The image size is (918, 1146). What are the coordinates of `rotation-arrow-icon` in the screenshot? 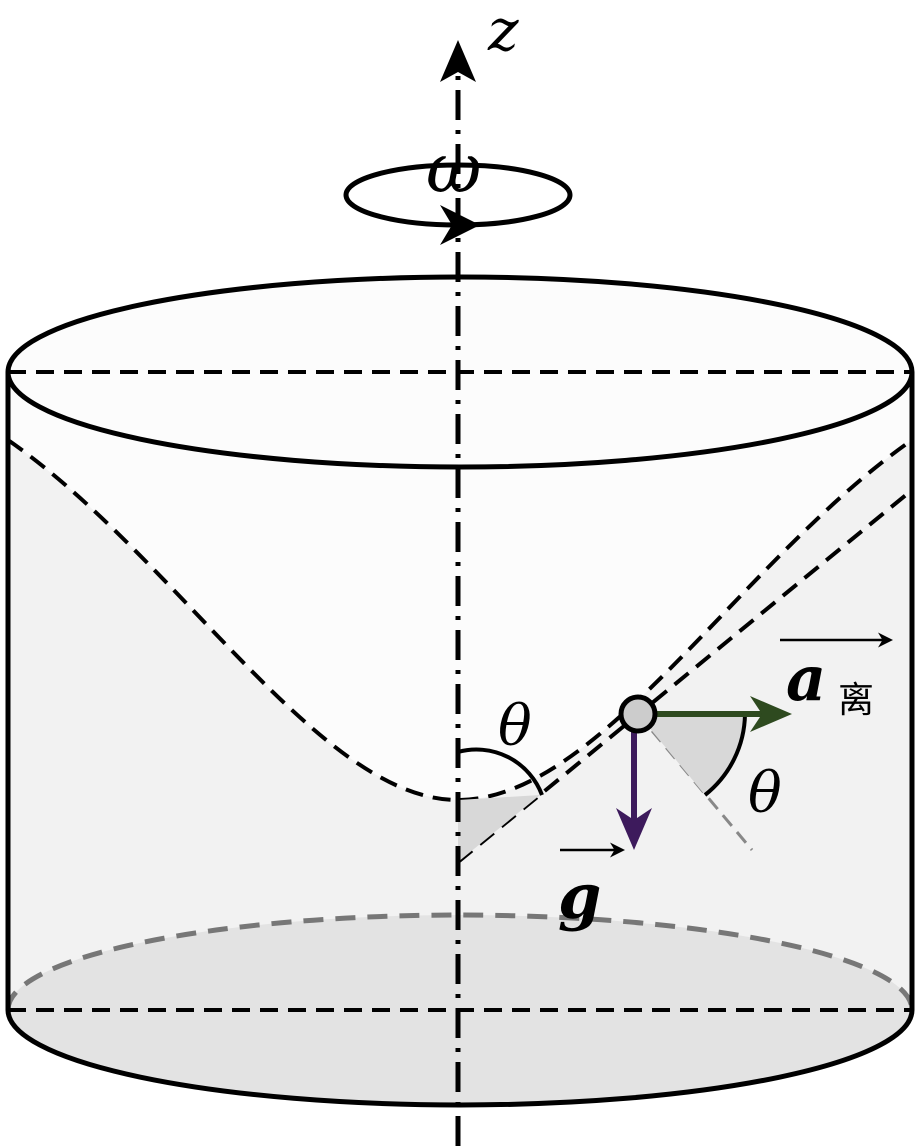 It's located at (460, 225).